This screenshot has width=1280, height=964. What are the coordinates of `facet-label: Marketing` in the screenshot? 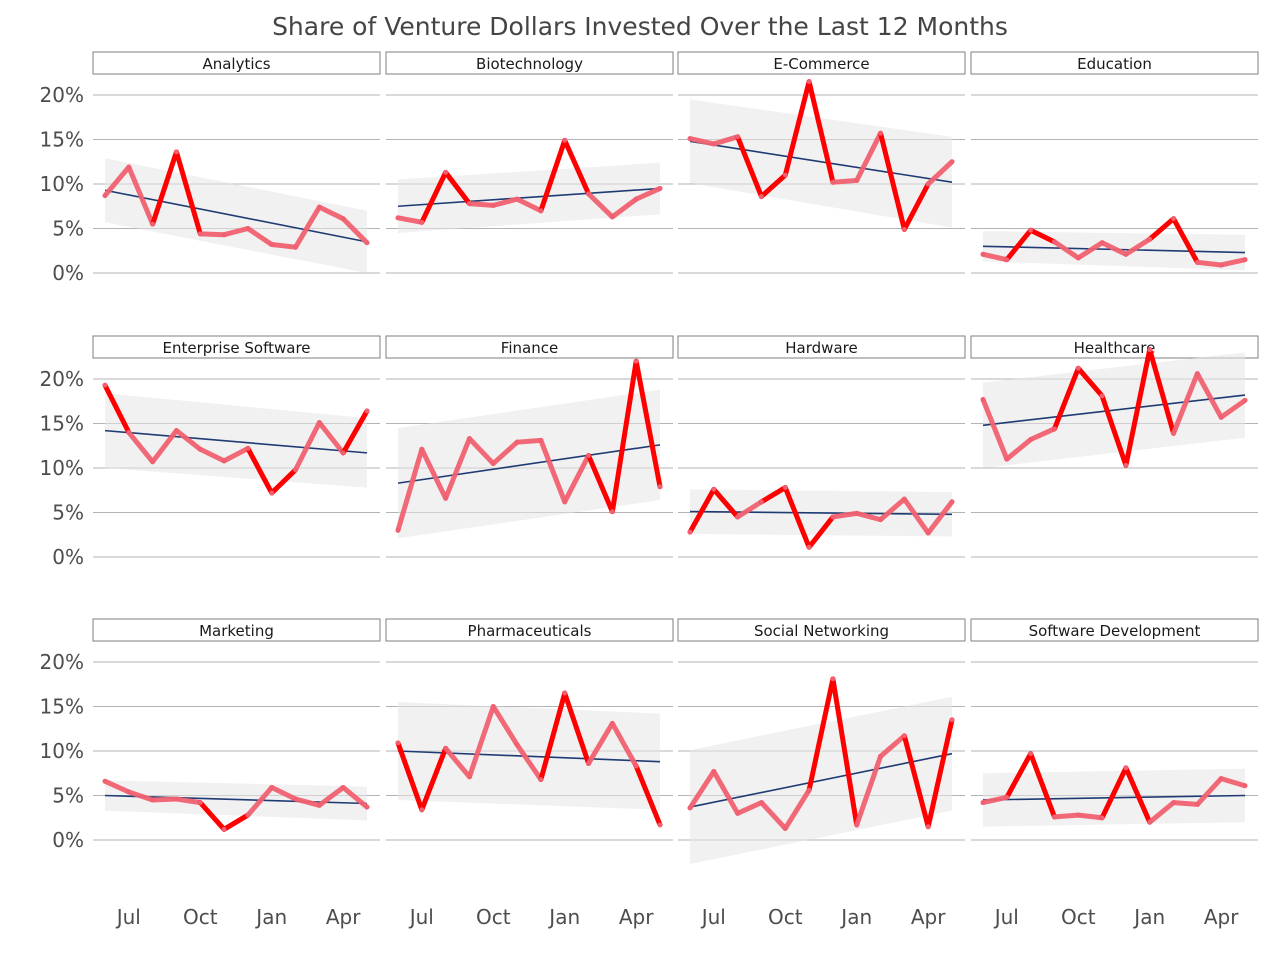 It's located at (236, 631).